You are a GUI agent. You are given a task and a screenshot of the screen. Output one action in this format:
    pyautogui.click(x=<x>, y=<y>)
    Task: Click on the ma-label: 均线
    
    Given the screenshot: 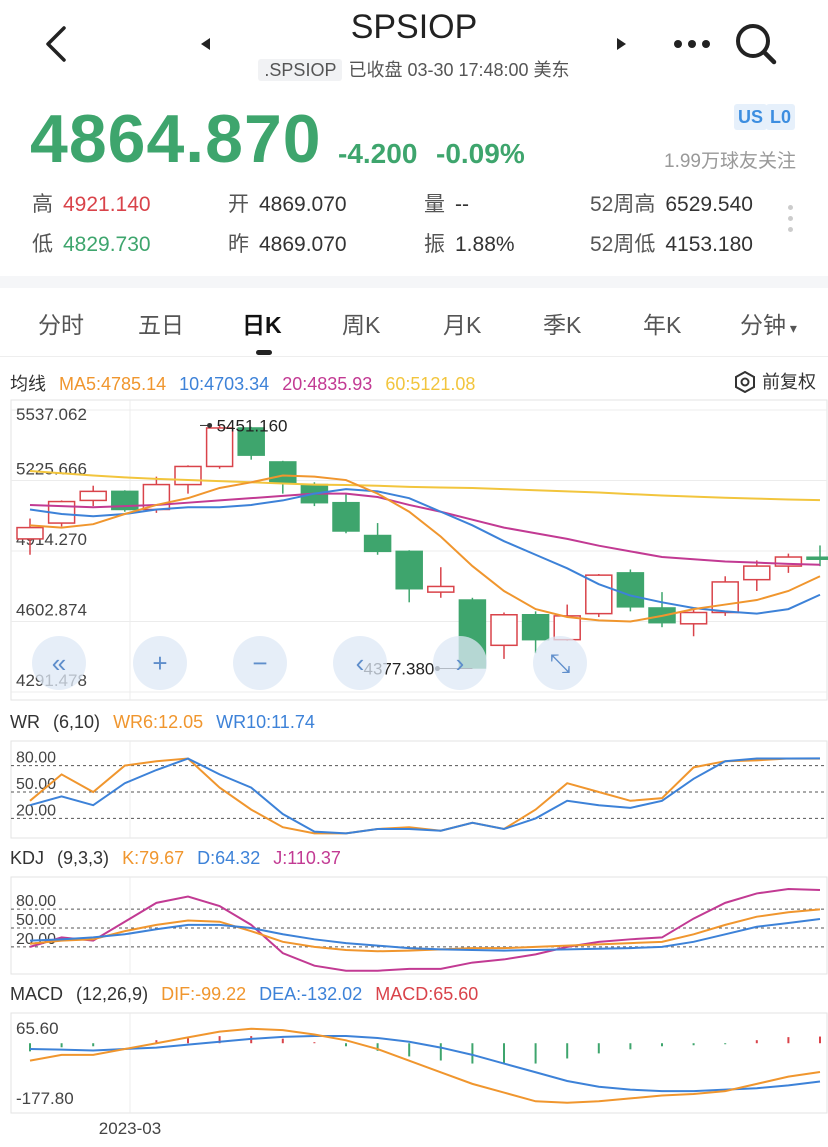 What is the action you would take?
    pyautogui.click(x=28, y=384)
    